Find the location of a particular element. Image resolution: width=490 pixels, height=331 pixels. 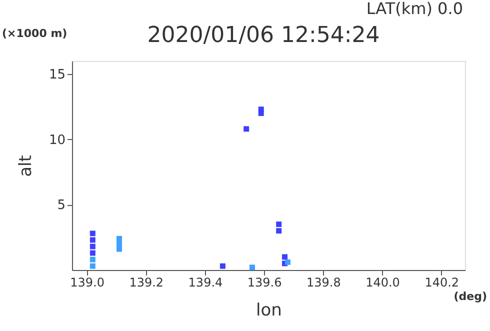

y-tick-label: 10 is located at coordinates (57, 140).